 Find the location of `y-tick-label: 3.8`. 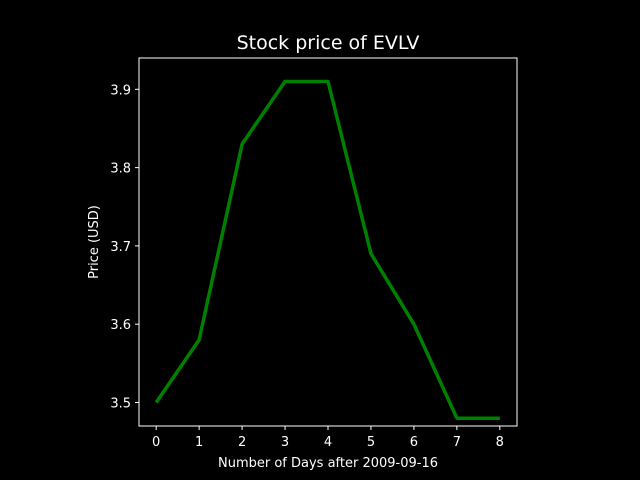

y-tick-label: 3.8 is located at coordinates (120, 169).